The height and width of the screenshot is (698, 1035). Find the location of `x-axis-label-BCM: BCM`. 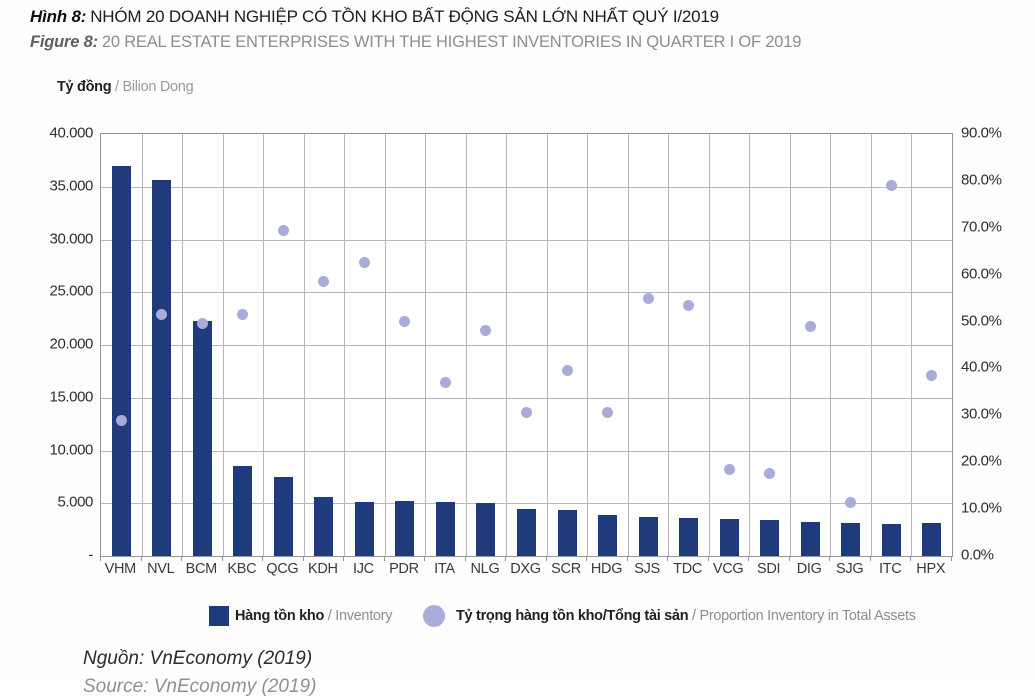

x-axis-label-BCM: BCM is located at coordinates (201, 569).